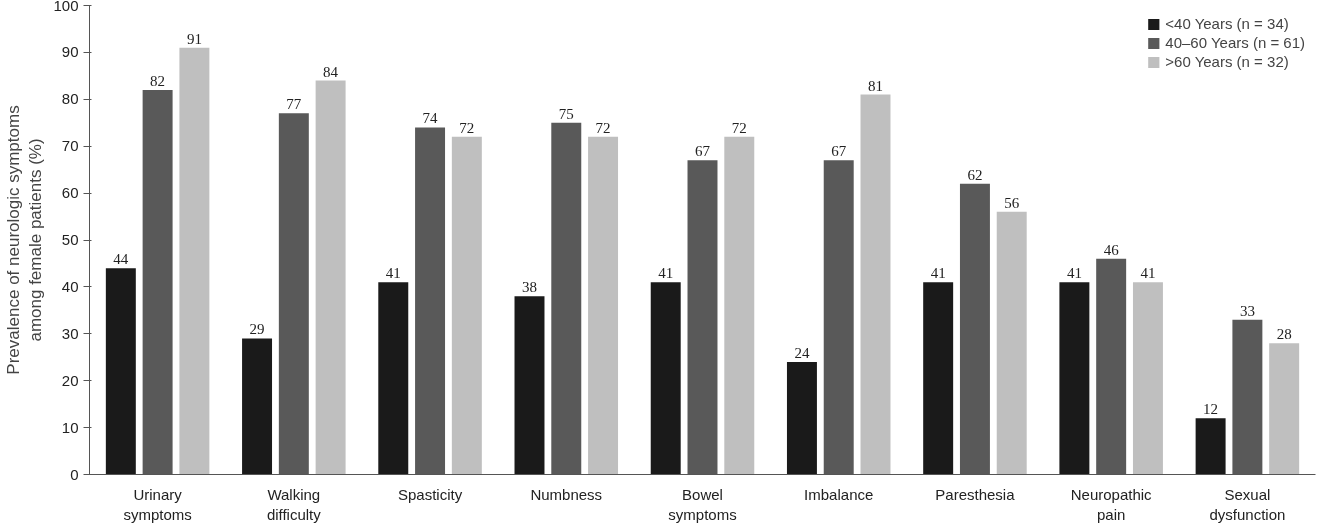 This screenshot has width=1329, height=530. I want to click on y-tick-label: 0, so click(74, 474).